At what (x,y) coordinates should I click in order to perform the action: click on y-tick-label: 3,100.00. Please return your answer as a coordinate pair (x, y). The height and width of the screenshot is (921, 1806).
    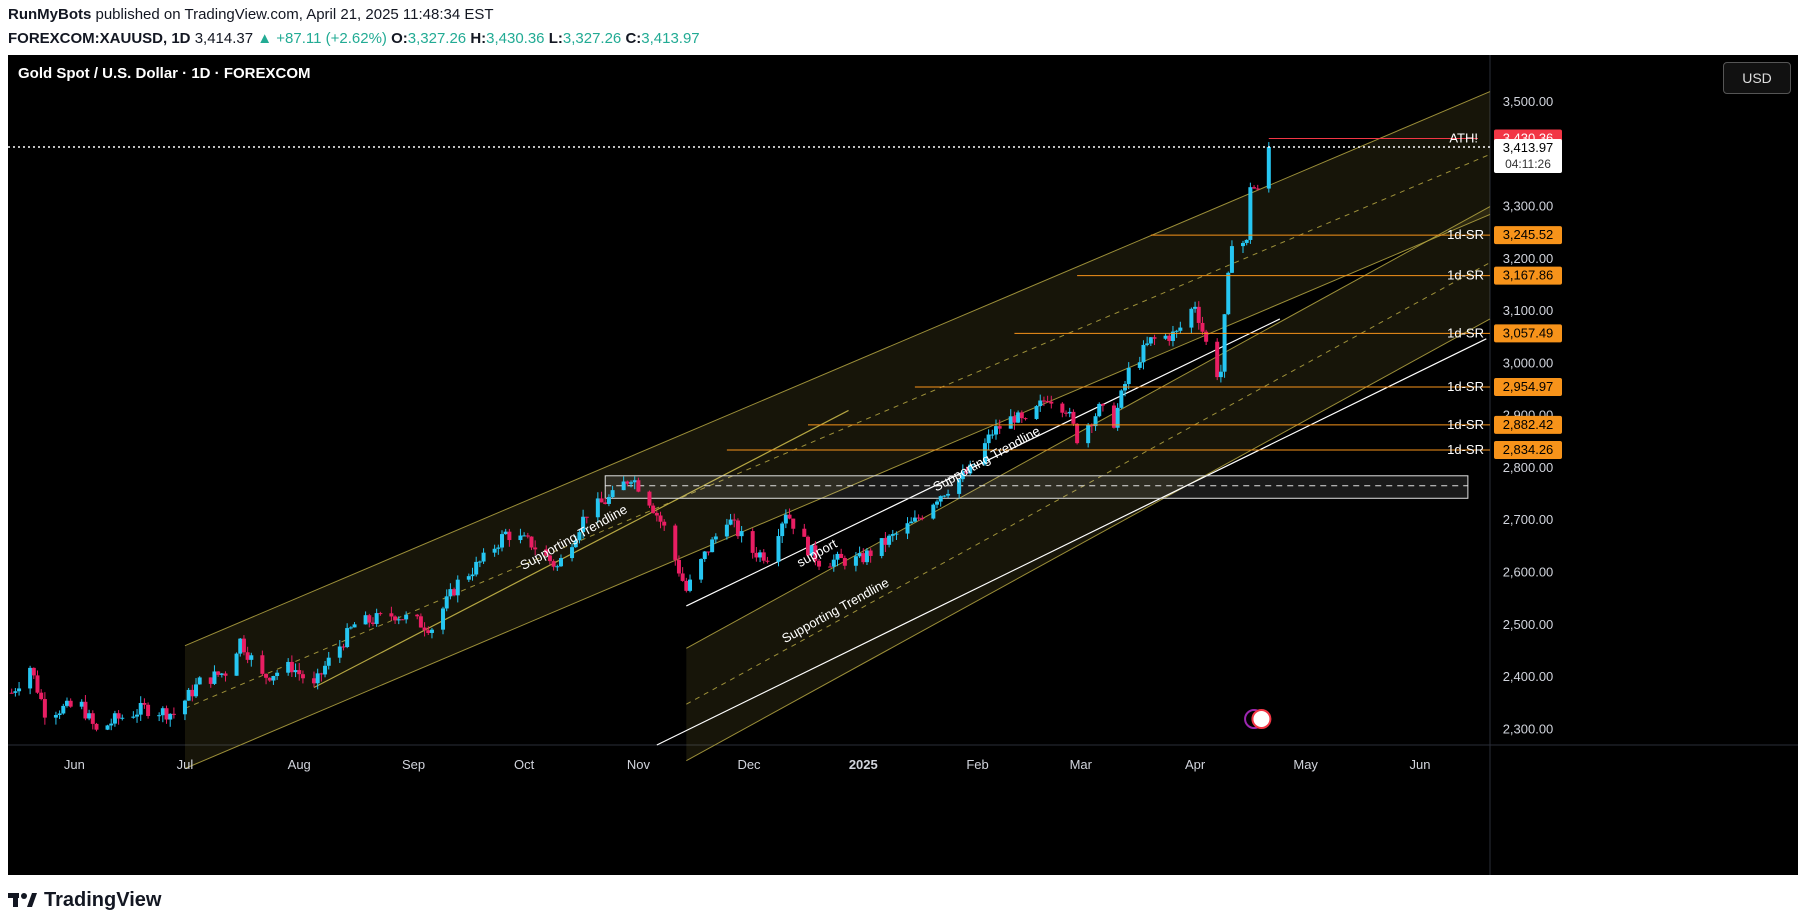
    Looking at the image, I should click on (1528, 310).